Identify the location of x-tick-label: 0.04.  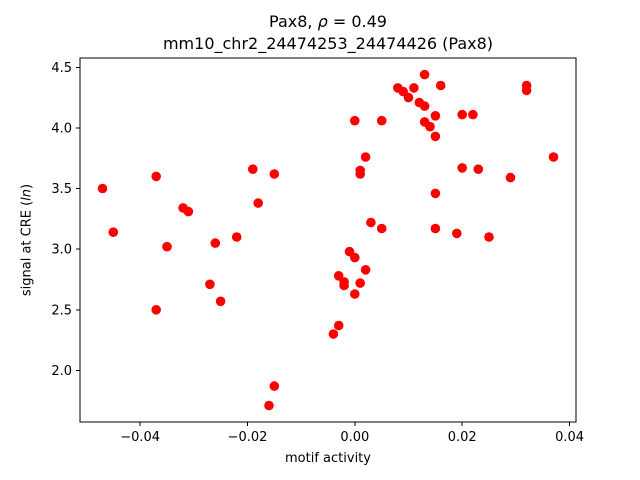
(569, 437).